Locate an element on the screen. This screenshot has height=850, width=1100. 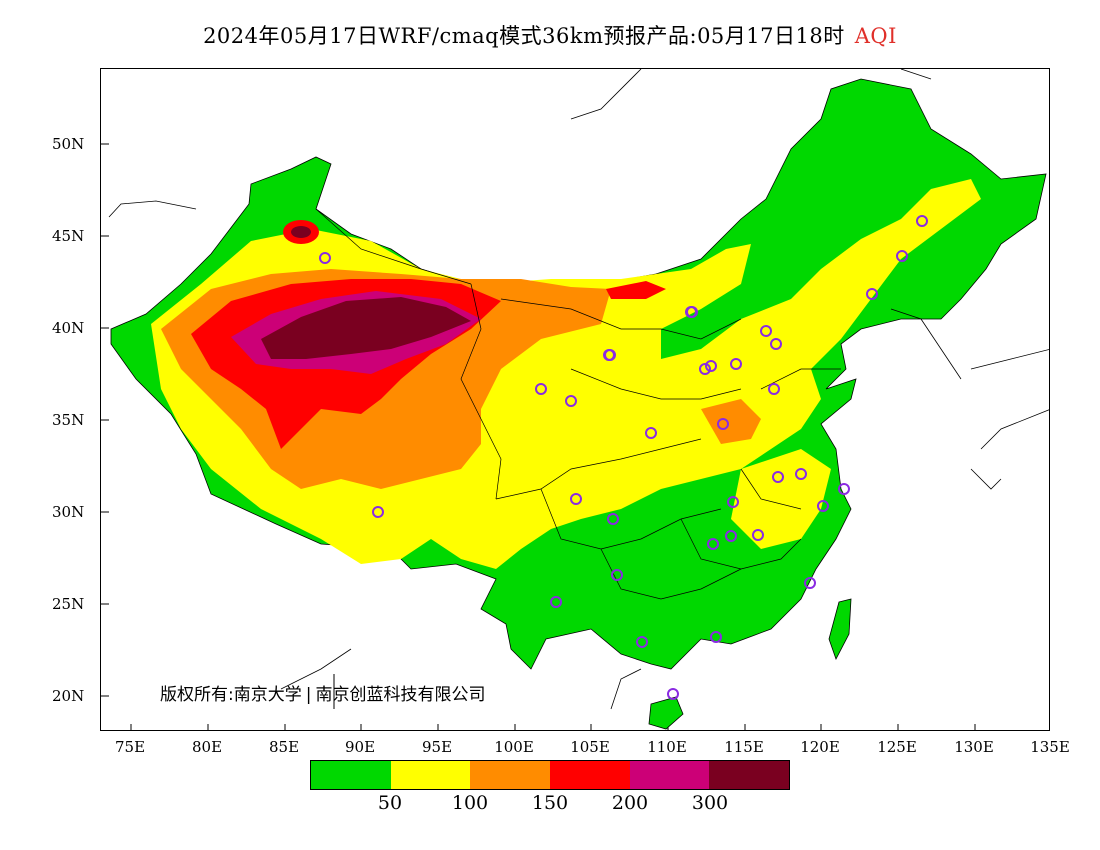
aqi-colorbar is located at coordinates (550, 775).